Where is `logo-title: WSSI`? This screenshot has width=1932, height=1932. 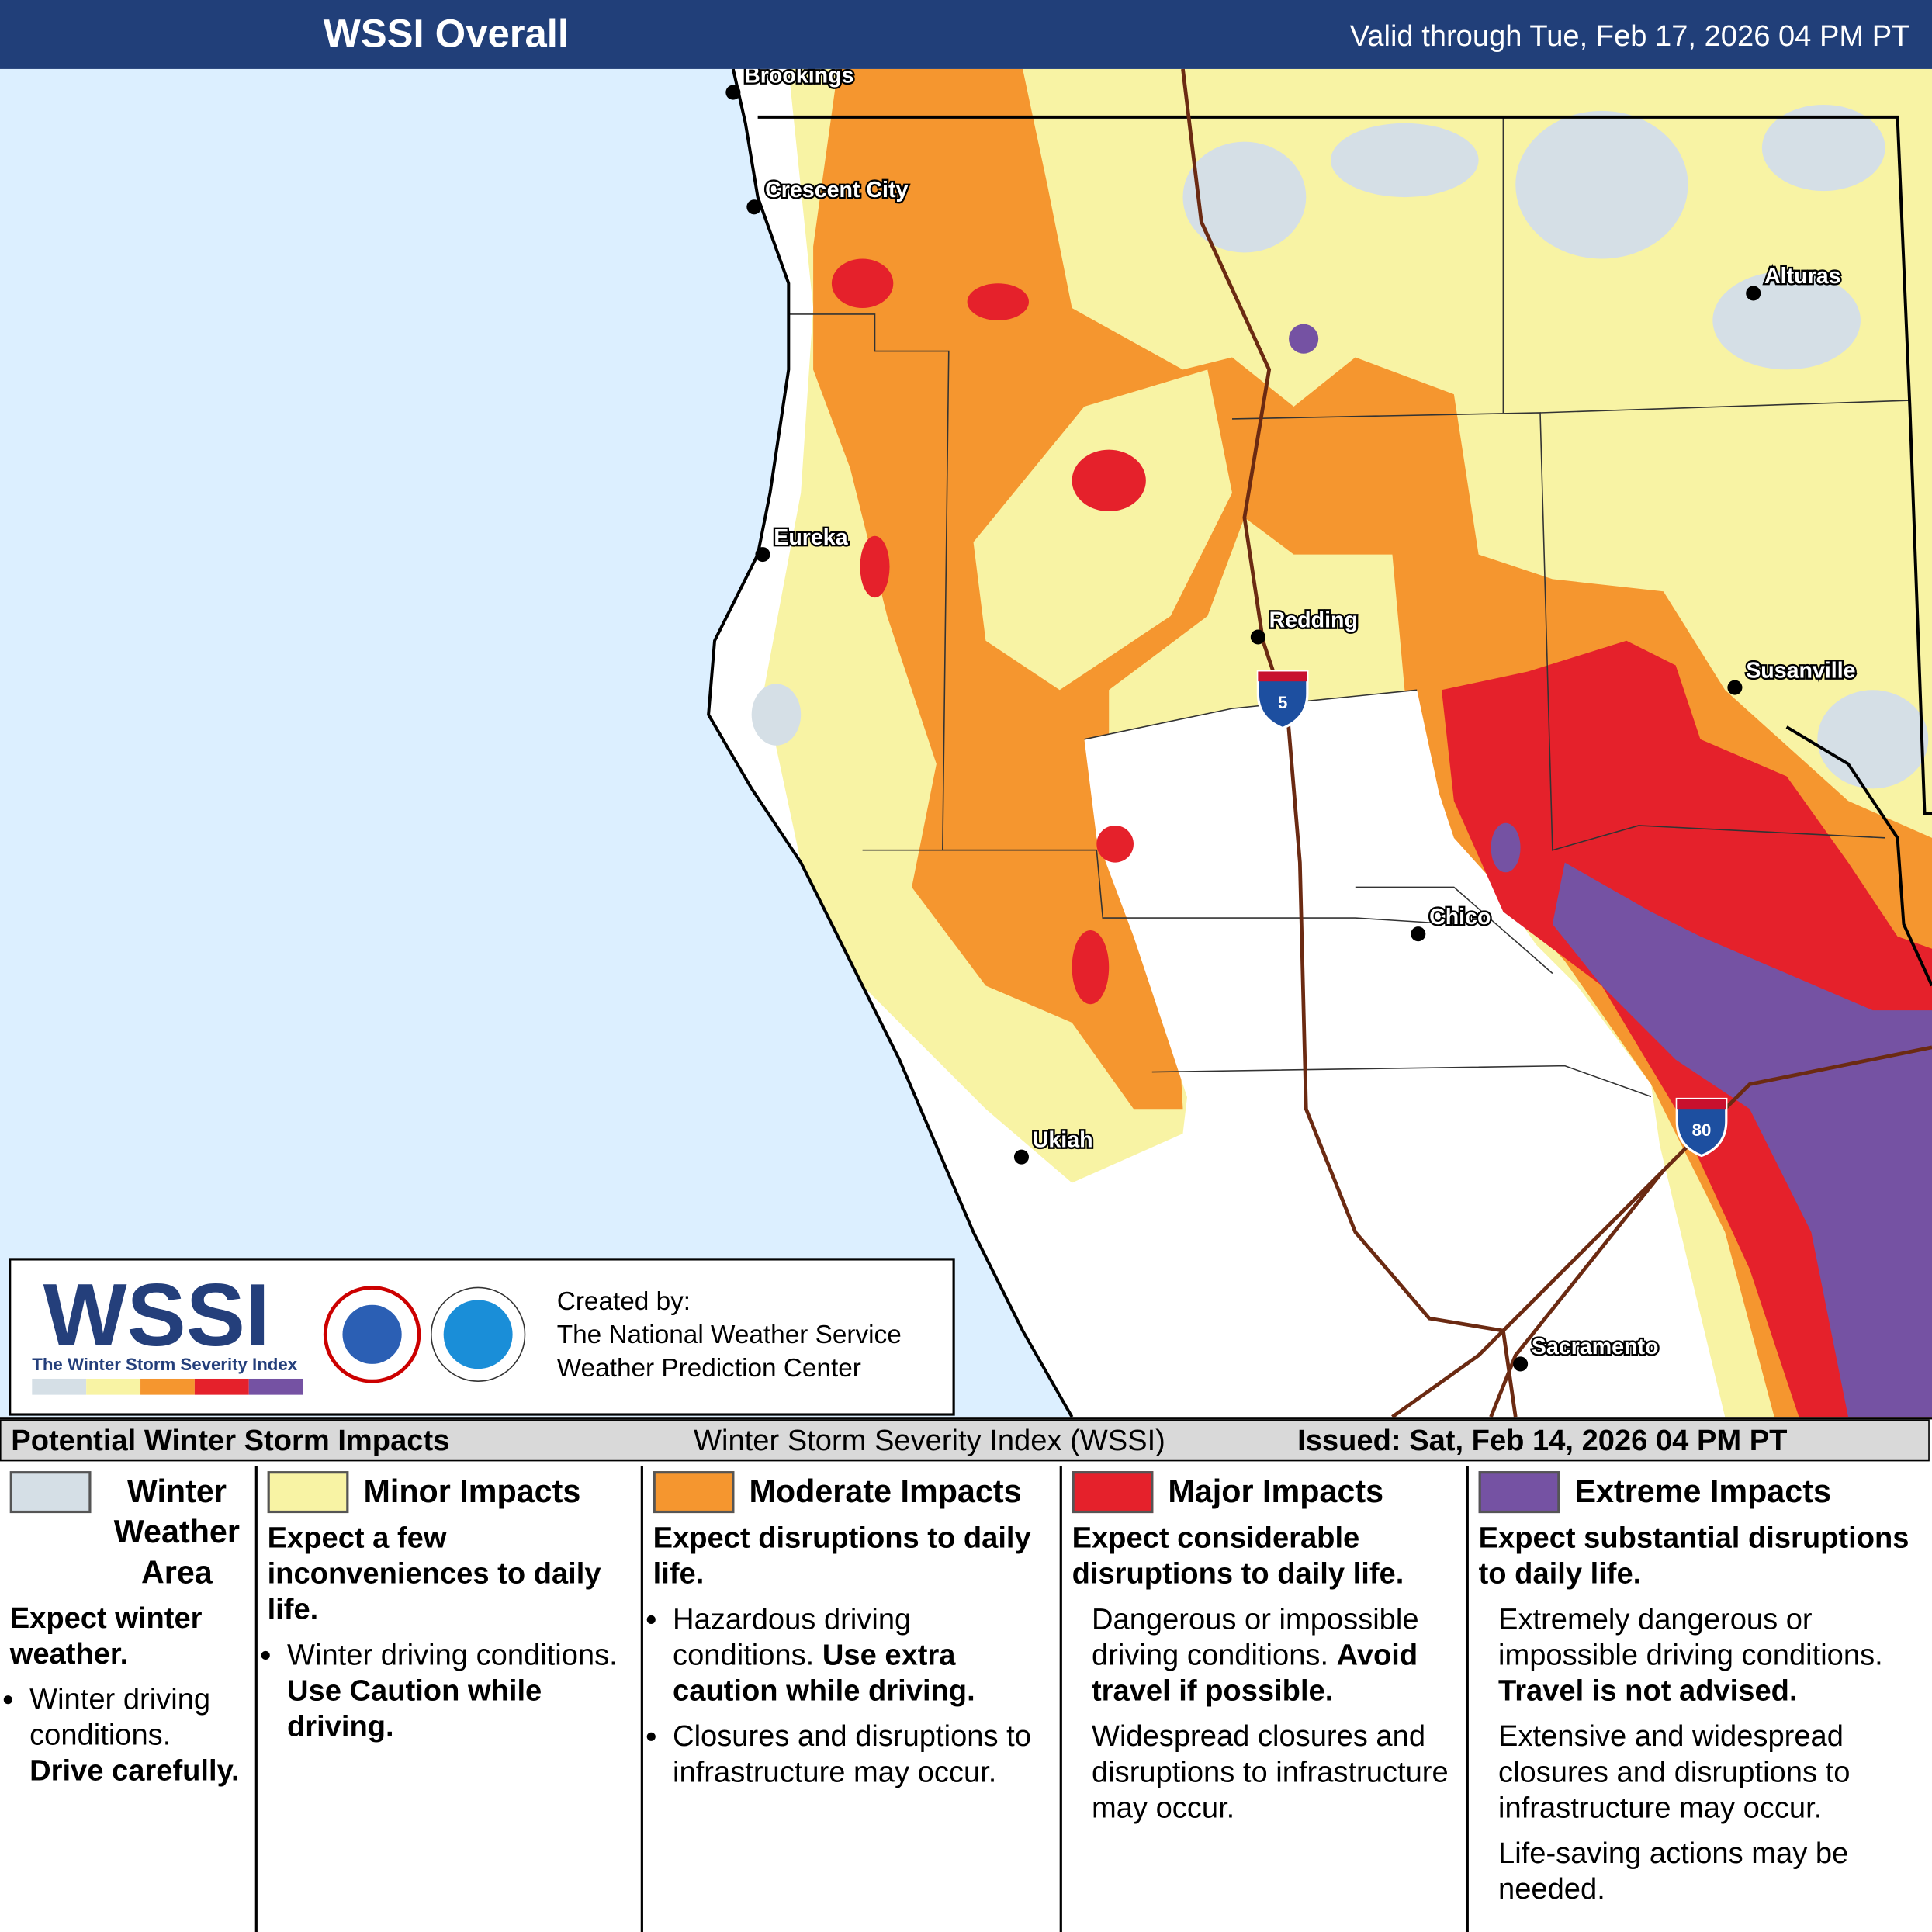
logo-title: WSSI is located at coordinates (156, 1315).